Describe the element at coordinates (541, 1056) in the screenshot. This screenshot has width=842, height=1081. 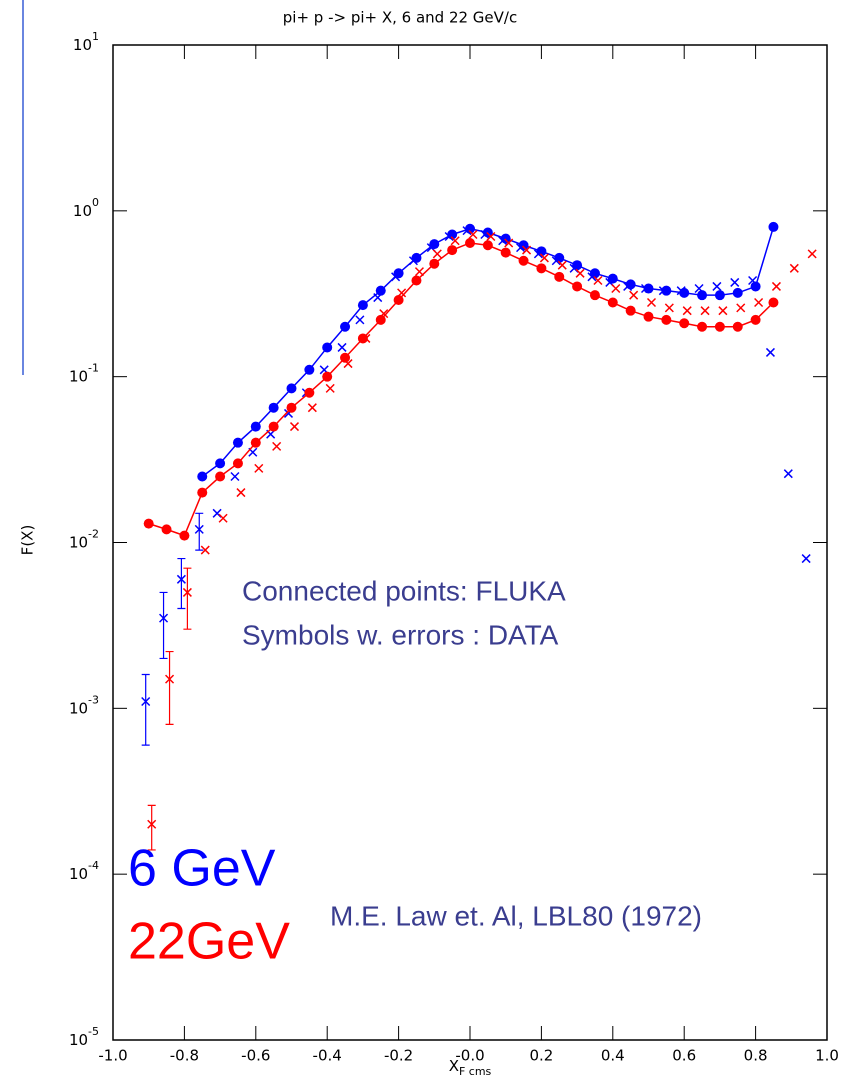
I see `x-tick-label: 0.2` at that location.